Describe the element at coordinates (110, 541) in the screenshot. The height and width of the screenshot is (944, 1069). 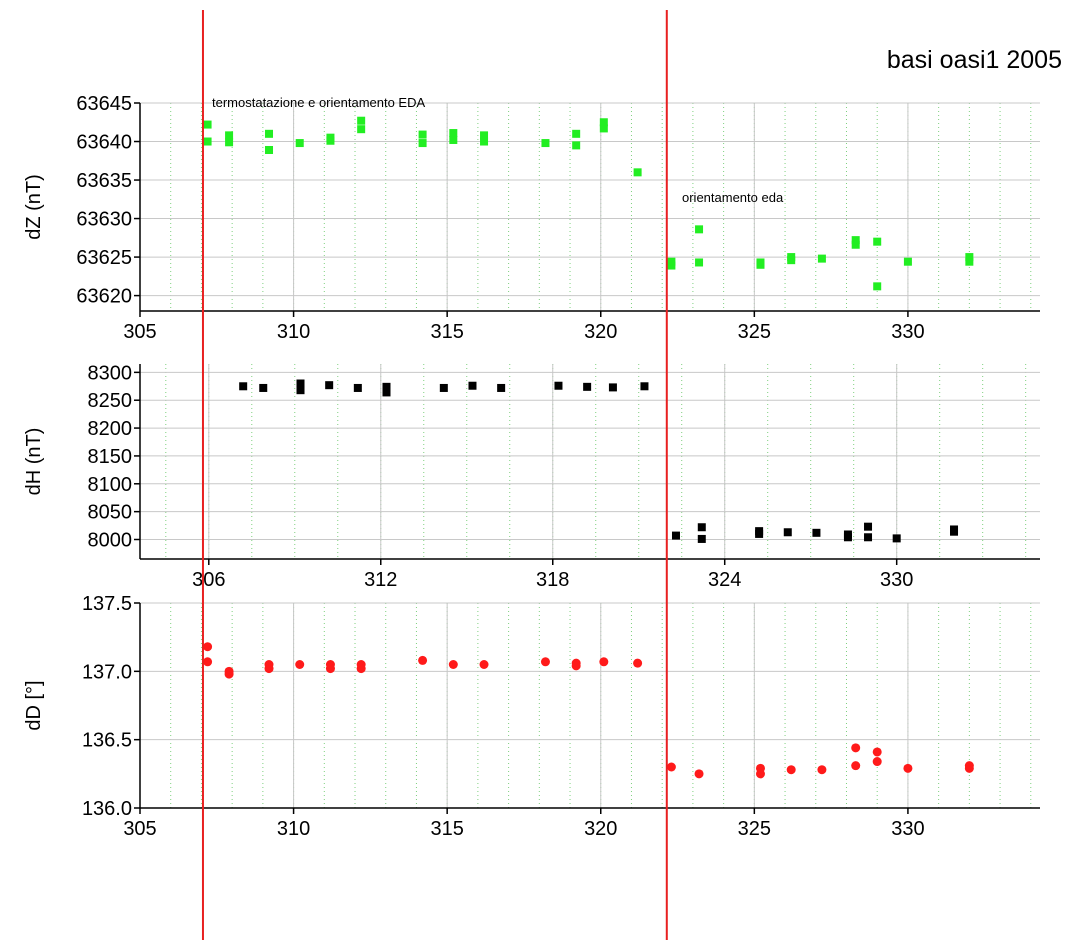
I see `y-tick-label: 8000` at that location.